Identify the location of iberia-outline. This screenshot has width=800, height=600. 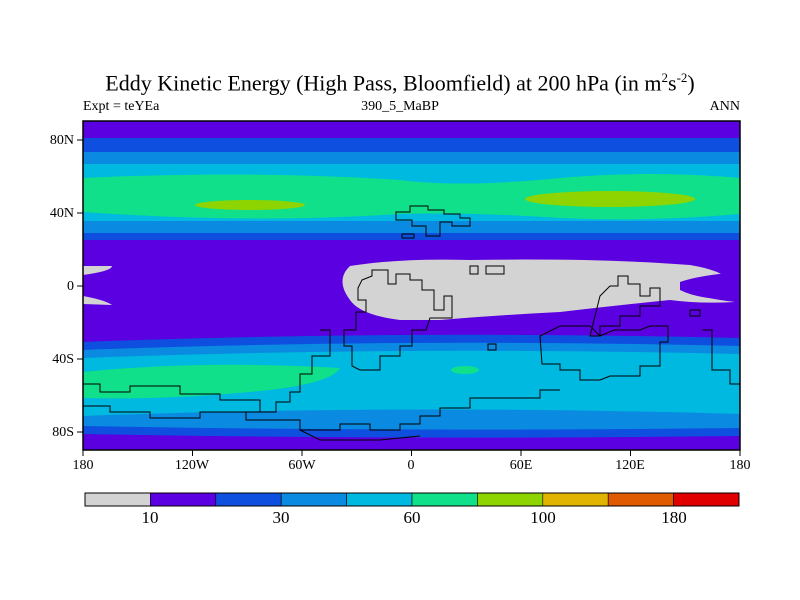
(408, 236).